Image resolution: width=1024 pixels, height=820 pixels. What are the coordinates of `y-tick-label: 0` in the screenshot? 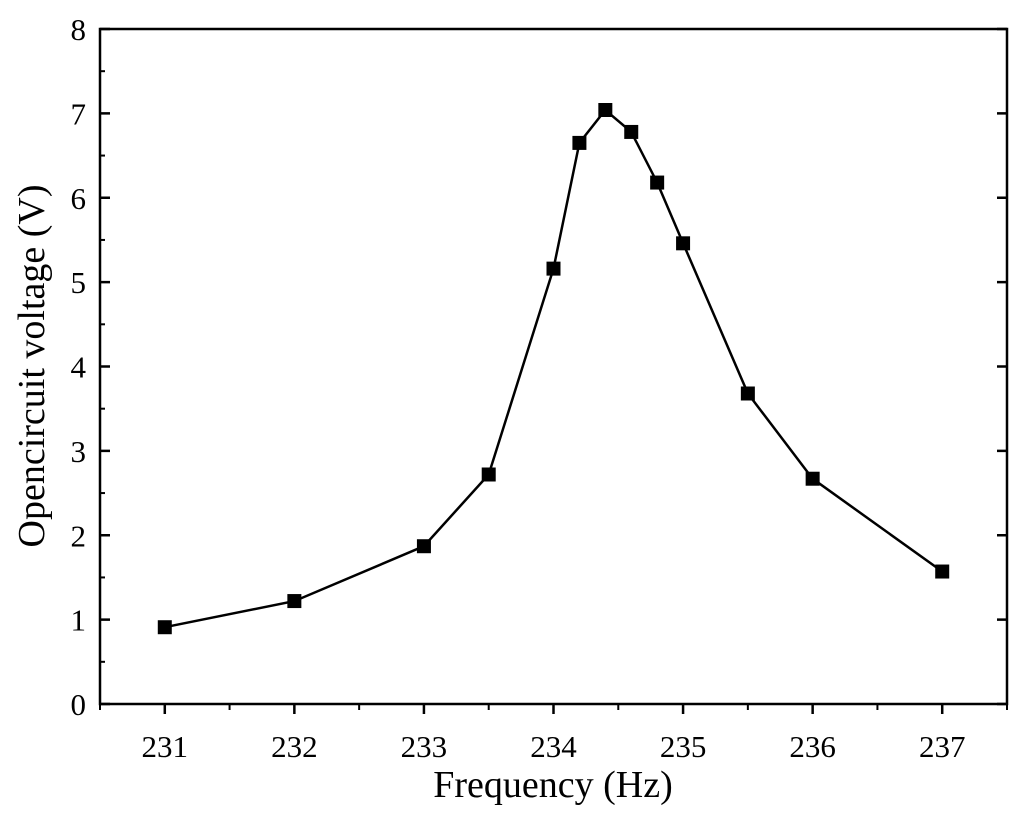 It's located at (79, 704).